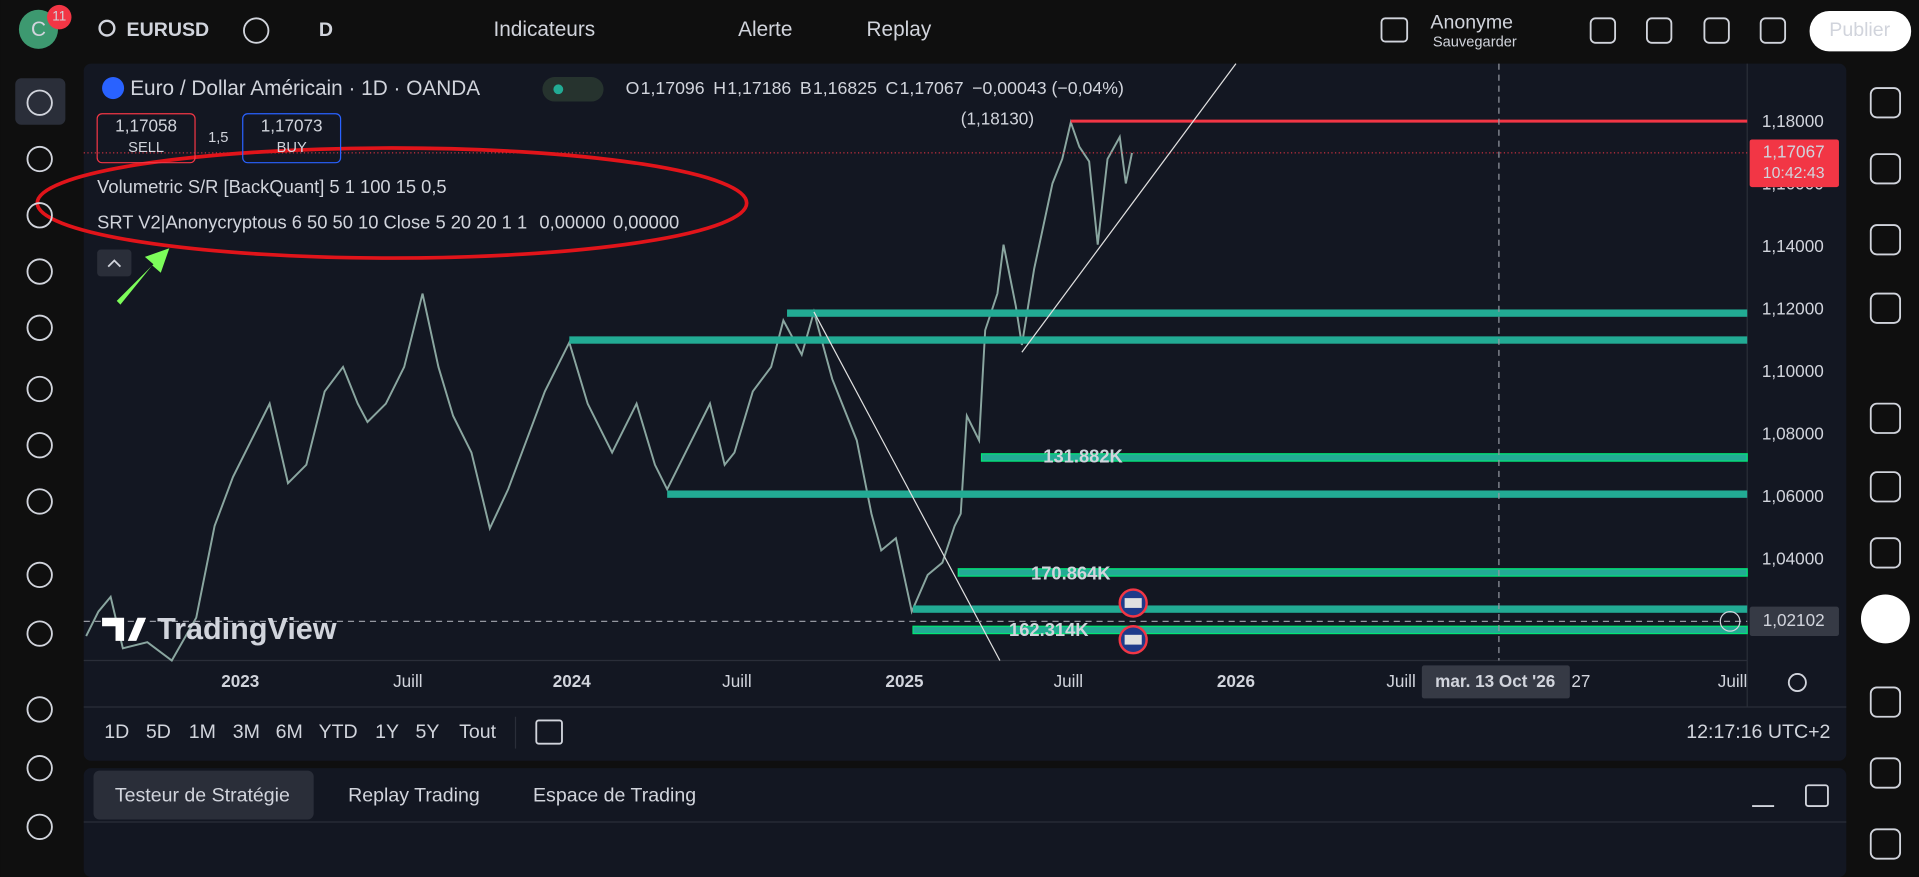  Describe the element at coordinates (338, 732) in the screenshot. I see `range-button: YTD` at that location.